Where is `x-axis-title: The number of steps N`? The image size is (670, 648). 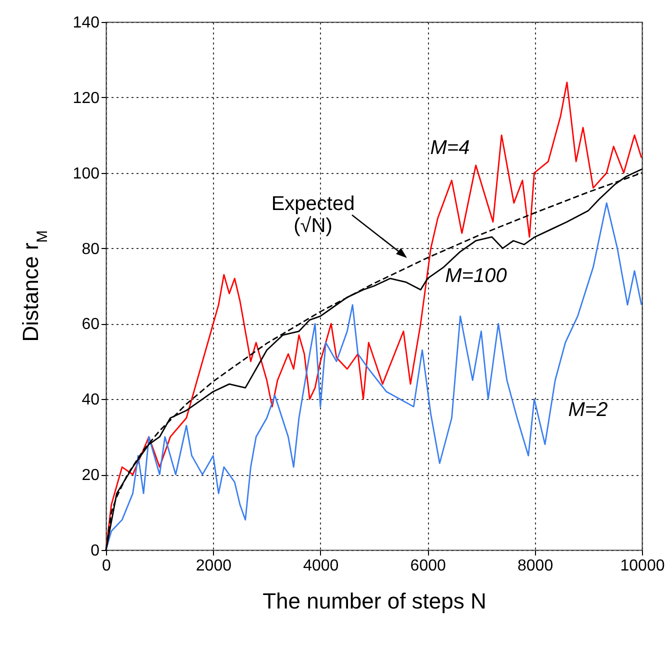 x-axis-title: The number of steps N is located at coordinates (374, 601).